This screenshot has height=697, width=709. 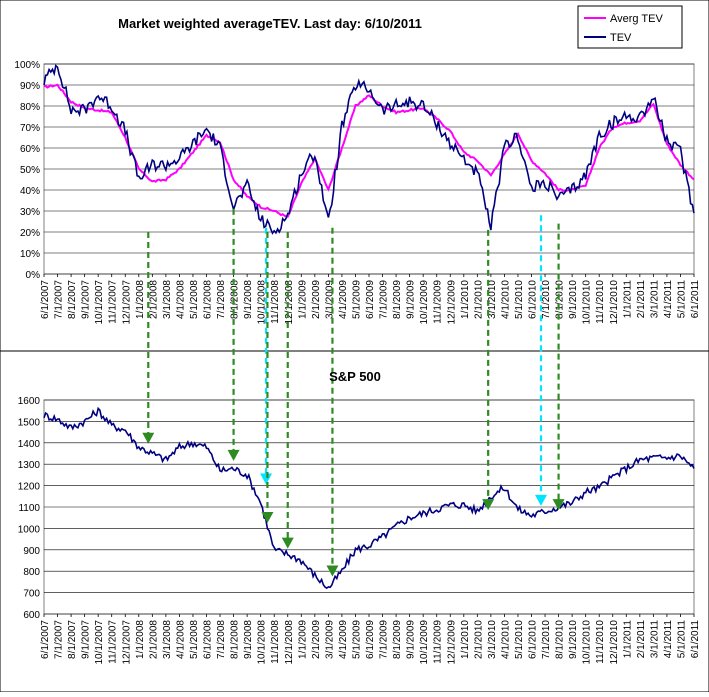 I want to click on y-tick-label: 0%, so click(x=33, y=275).